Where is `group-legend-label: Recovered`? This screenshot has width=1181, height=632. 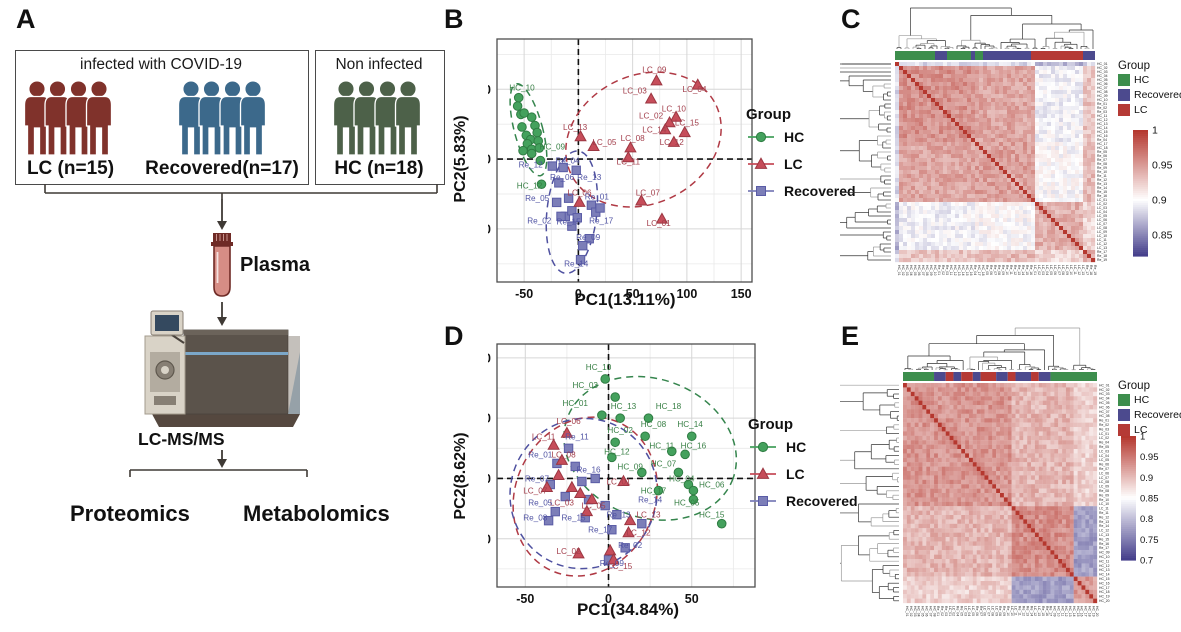
group-legend-label: Recovered is located at coordinates (1157, 414).